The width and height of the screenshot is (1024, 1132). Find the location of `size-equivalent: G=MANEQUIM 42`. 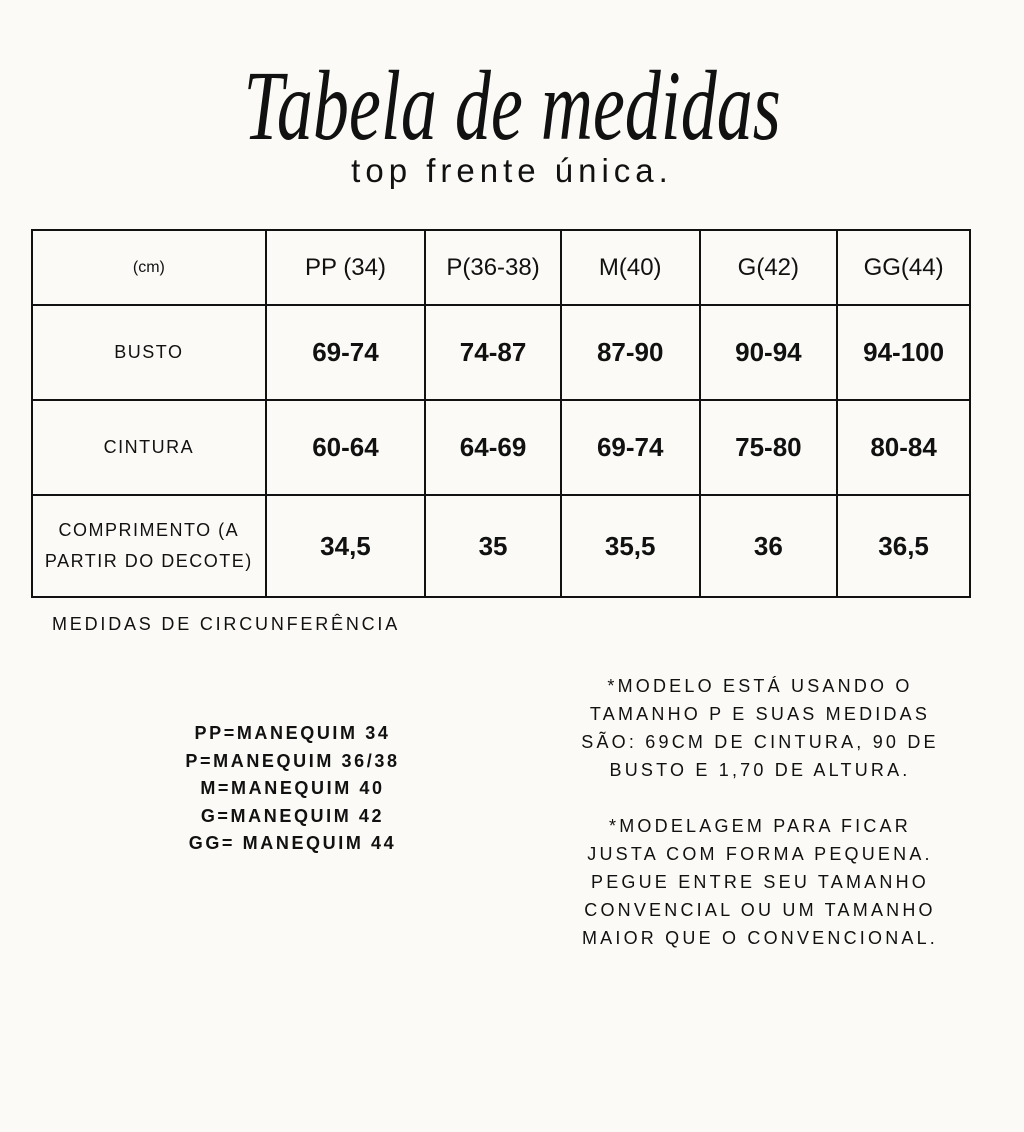

size-equivalent: G=MANEQUIM 42 is located at coordinates (292, 815).